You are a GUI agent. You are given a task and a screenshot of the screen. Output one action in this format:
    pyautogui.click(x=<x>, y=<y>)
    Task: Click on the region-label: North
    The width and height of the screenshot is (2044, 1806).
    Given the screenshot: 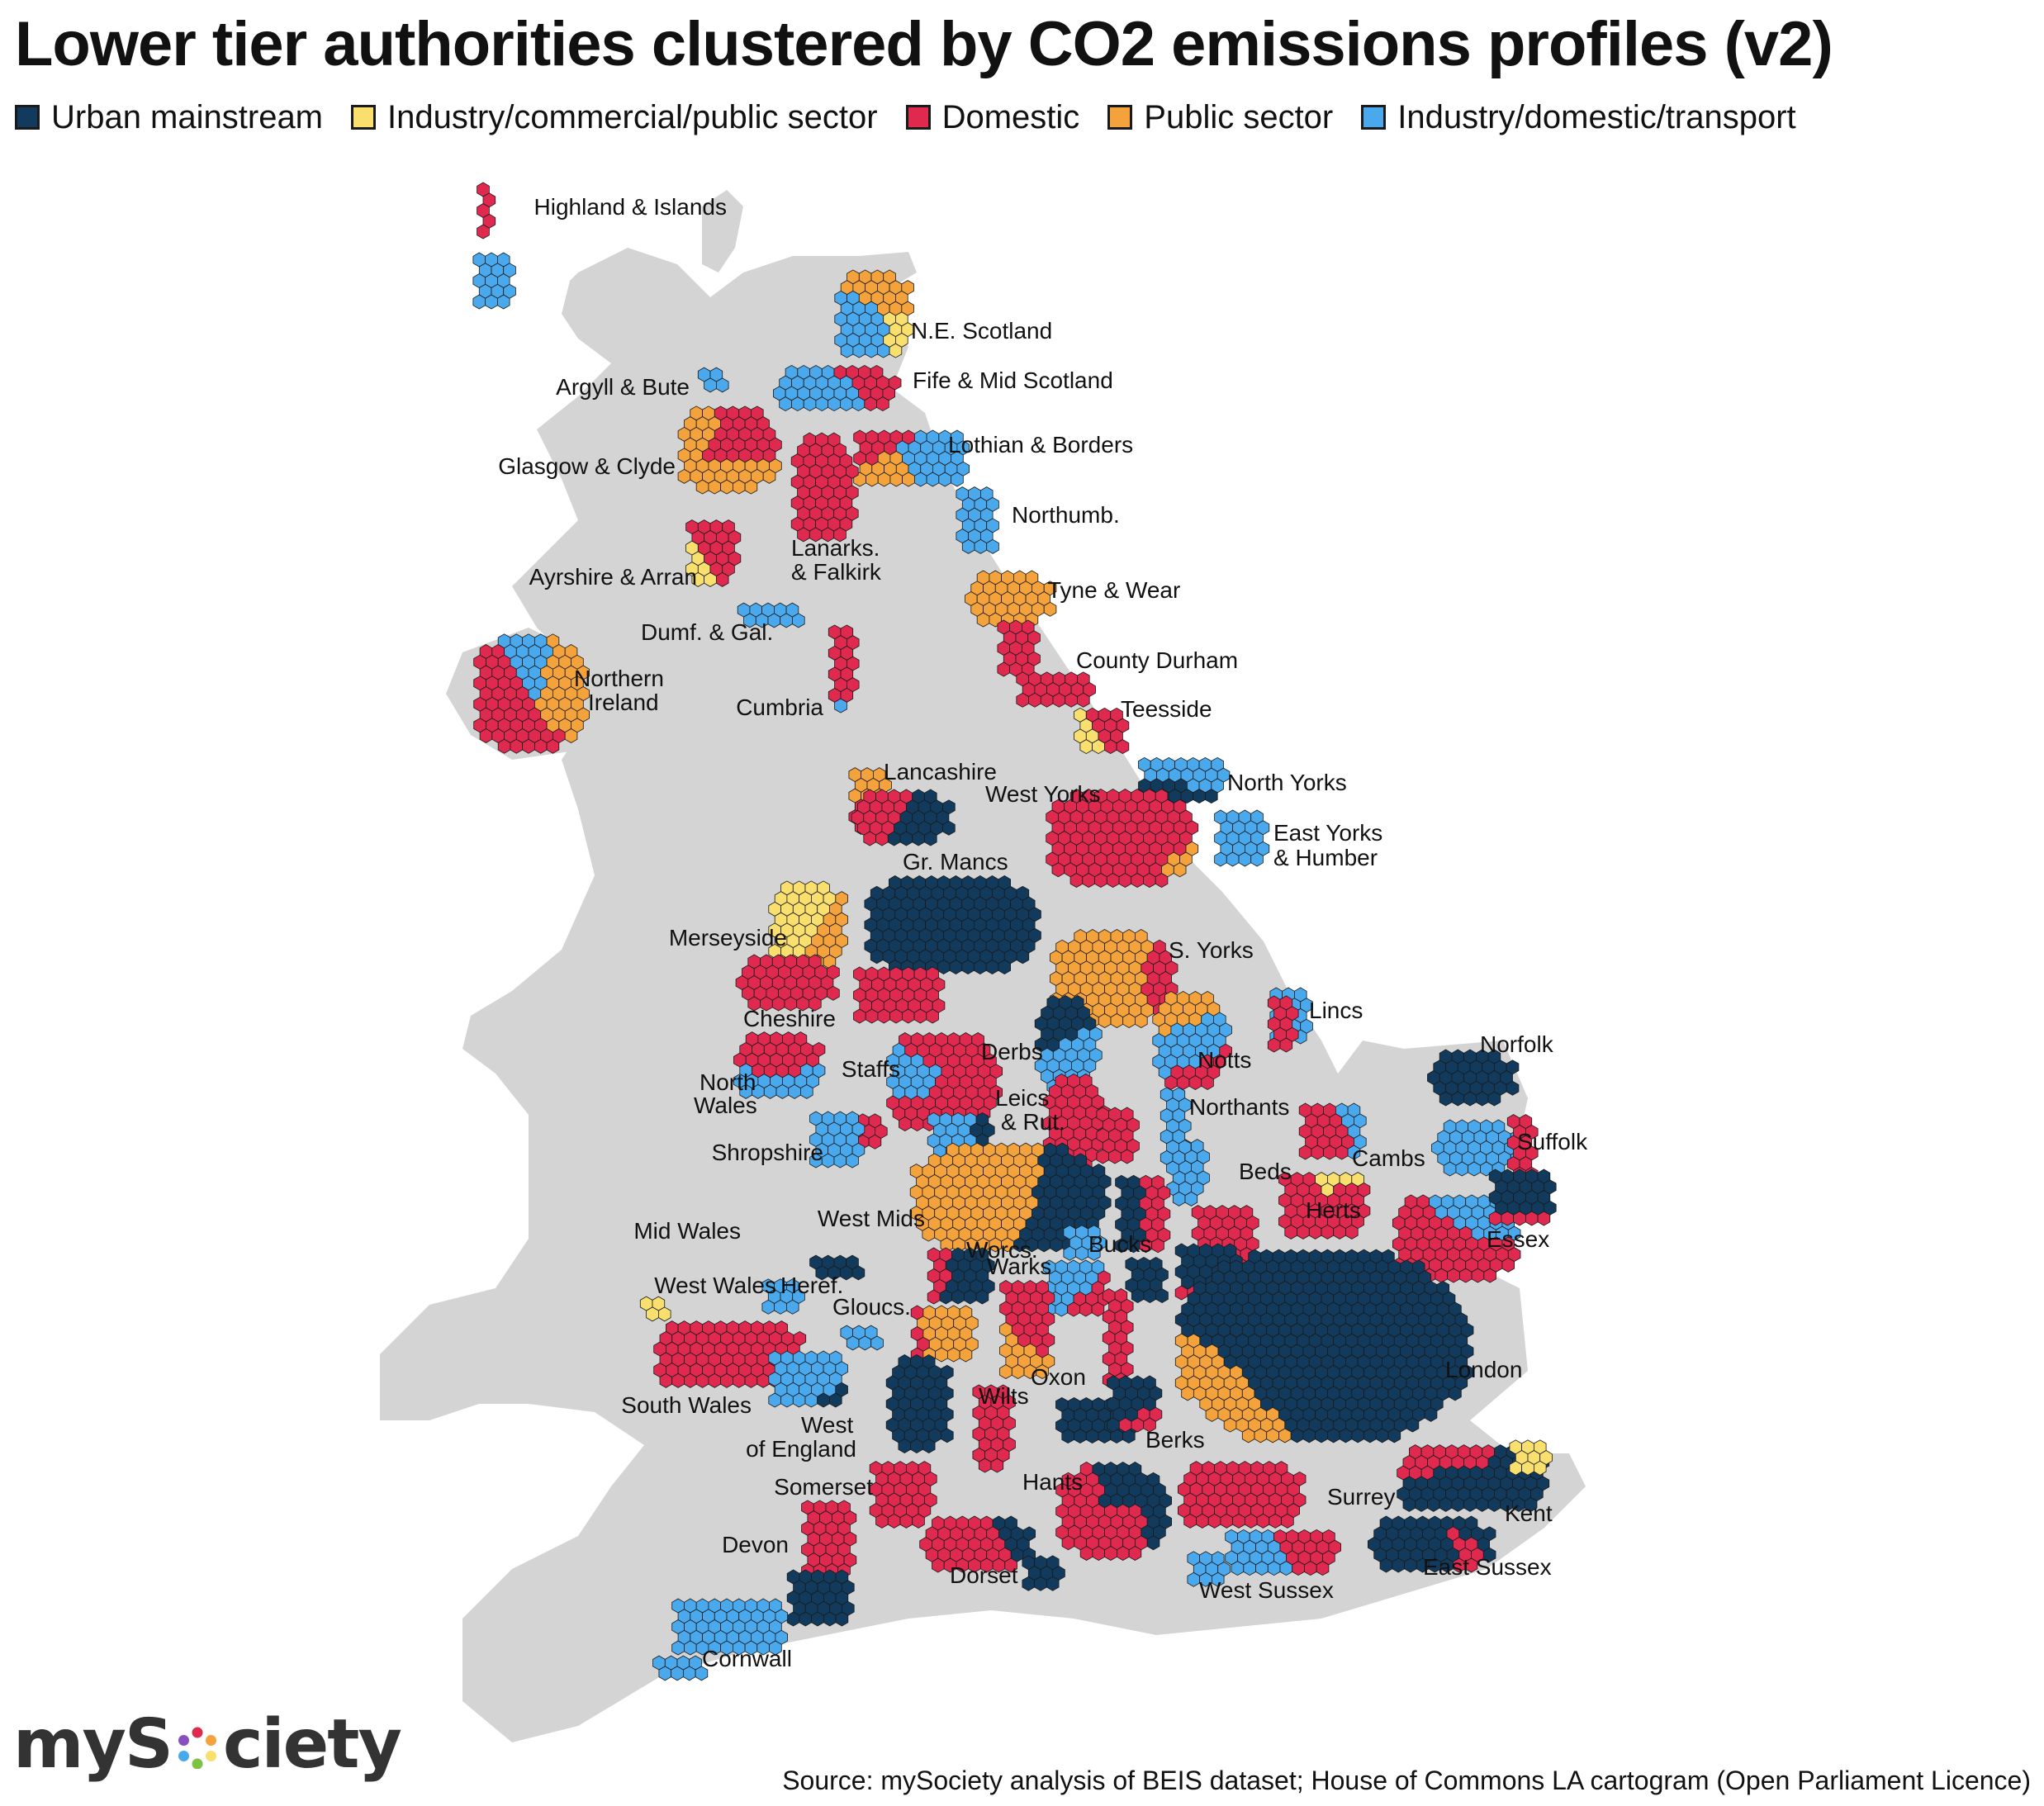 What is the action you would take?
    pyautogui.click(x=728, y=1082)
    